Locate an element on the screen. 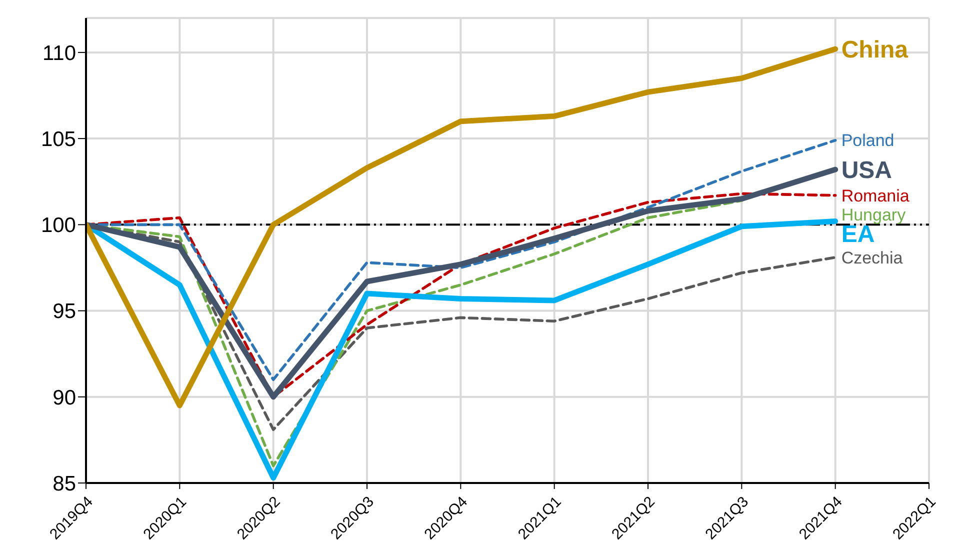 The image size is (959, 555). y-tick-label: 95 is located at coordinates (64, 312).